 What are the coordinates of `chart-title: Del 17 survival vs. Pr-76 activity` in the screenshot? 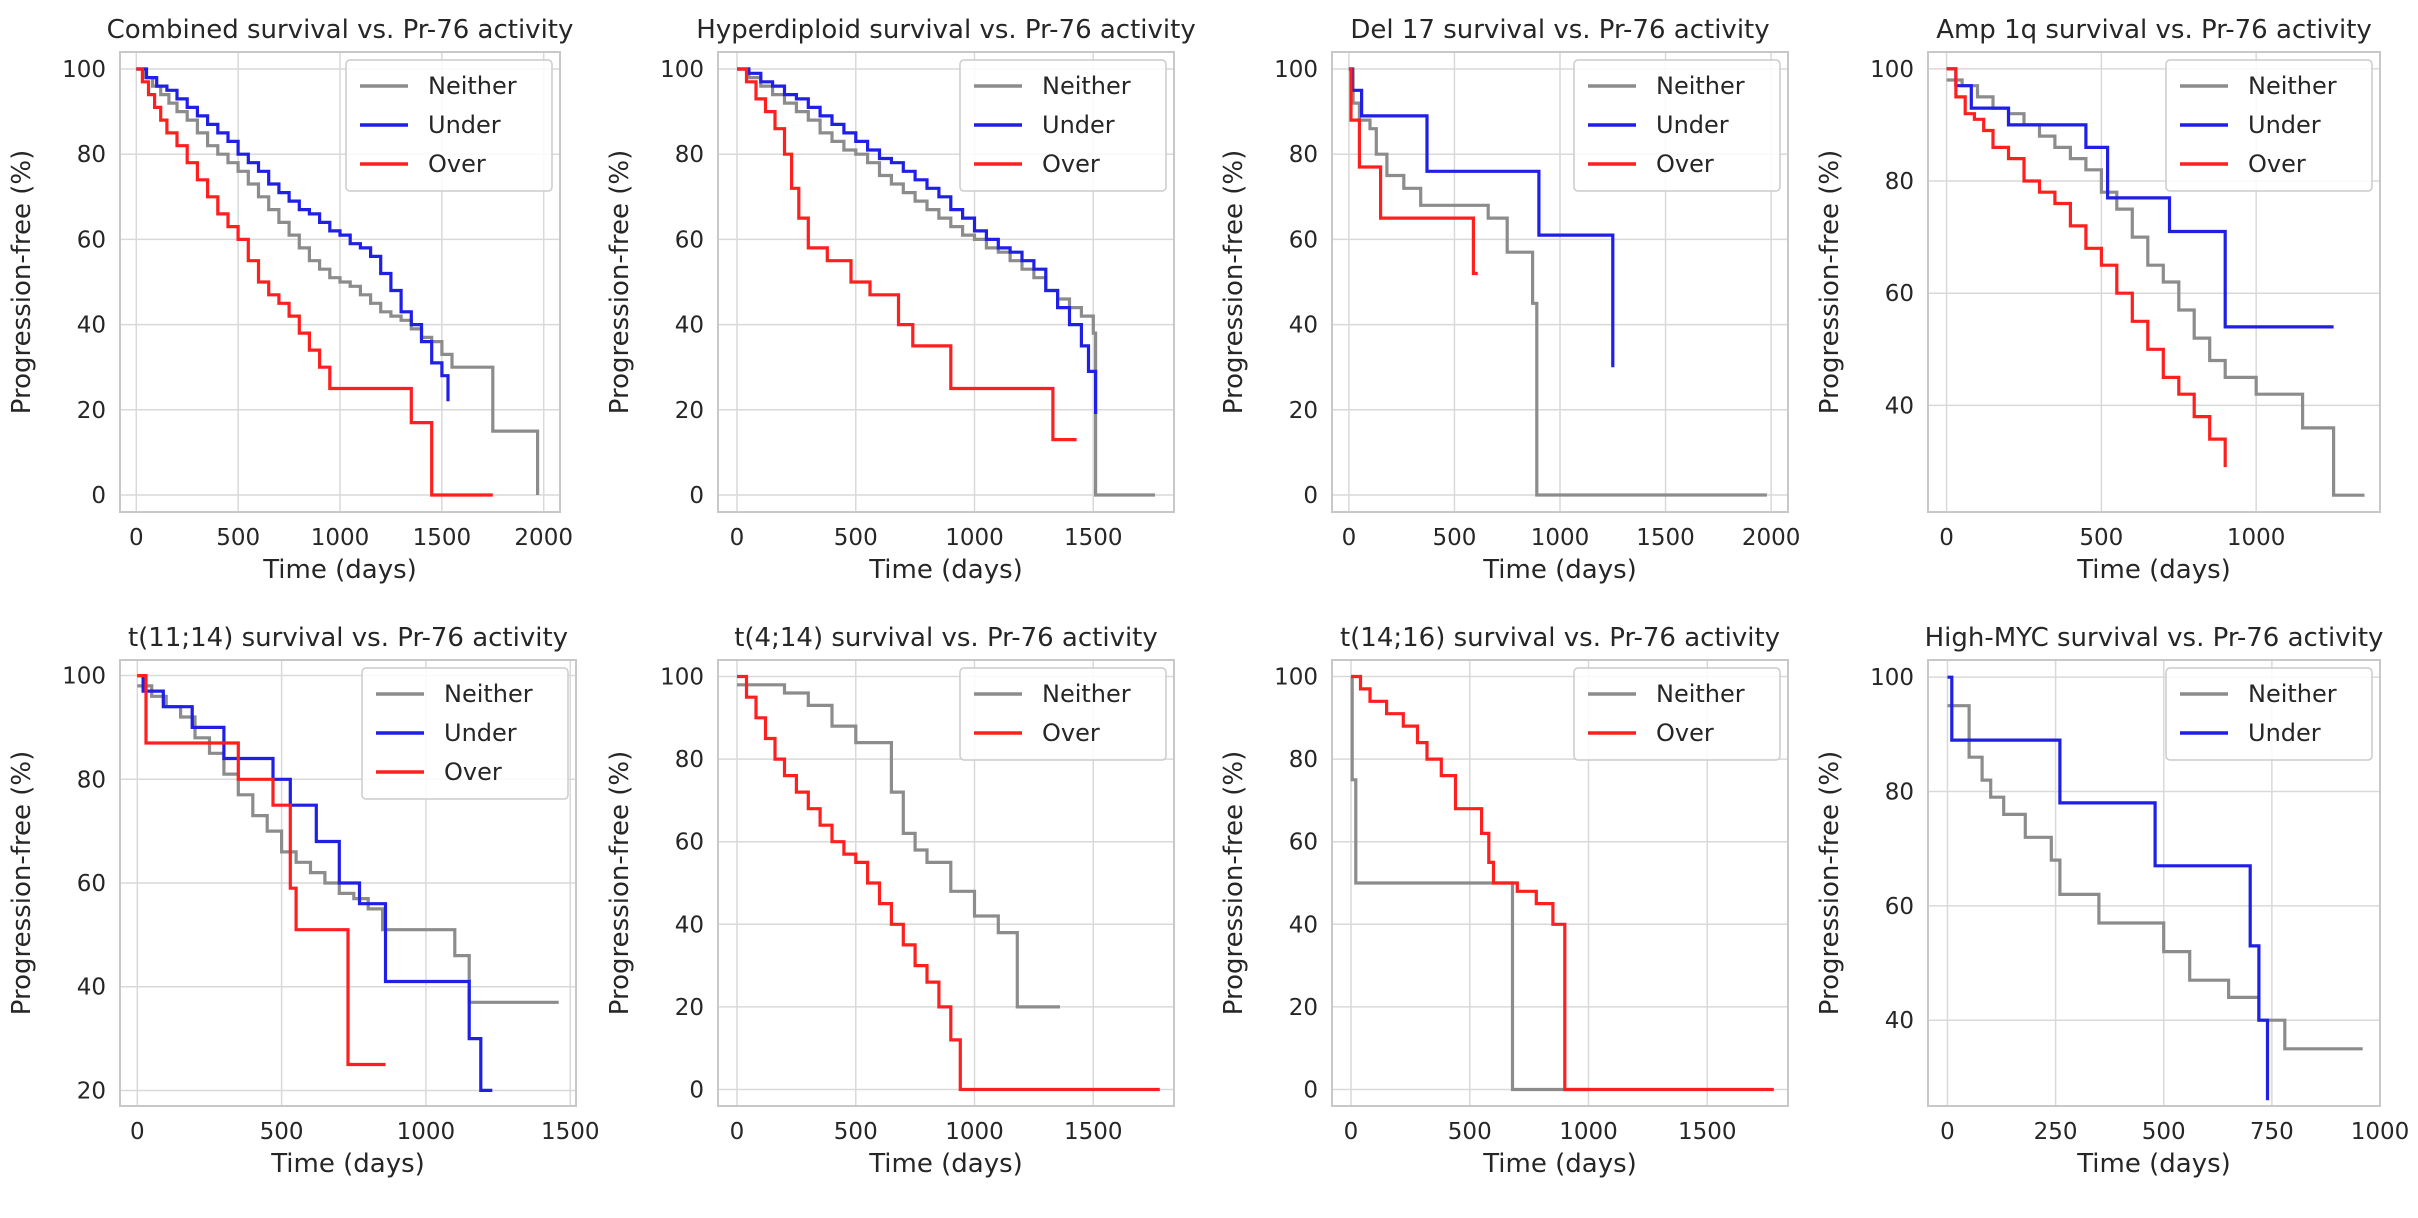 It's located at (1559, 30).